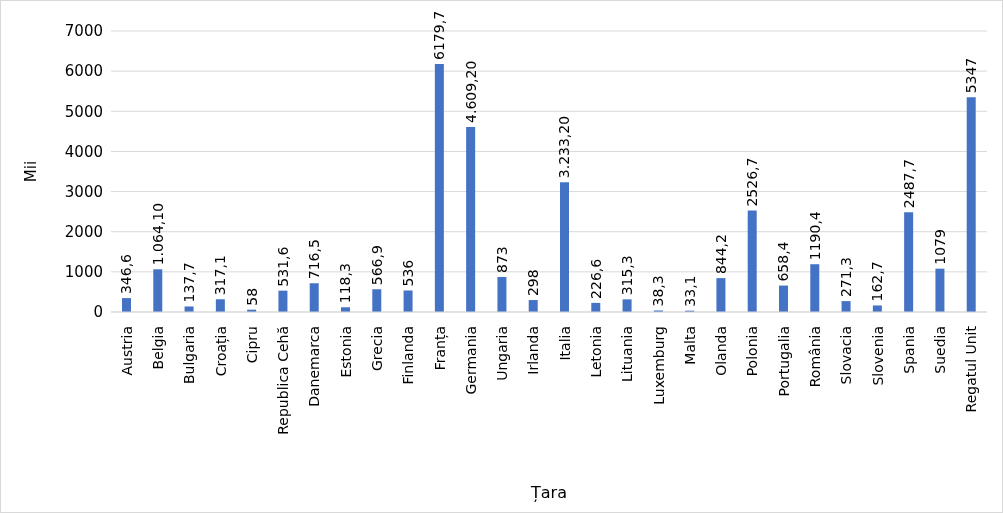 This screenshot has width=1003, height=513. What do you see at coordinates (548, 492) in the screenshot?
I see `x-axis-title: Țara` at bounding box center [548, 492].